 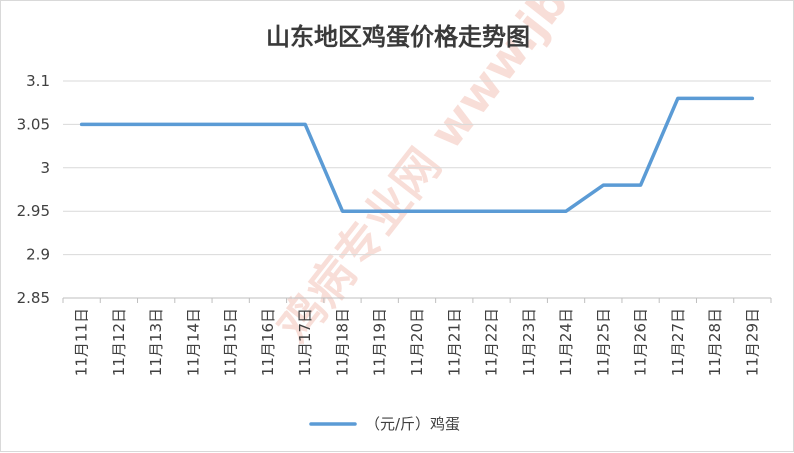 I want to click on x-tick-label: 11月25日, so click(x=603, y=342).